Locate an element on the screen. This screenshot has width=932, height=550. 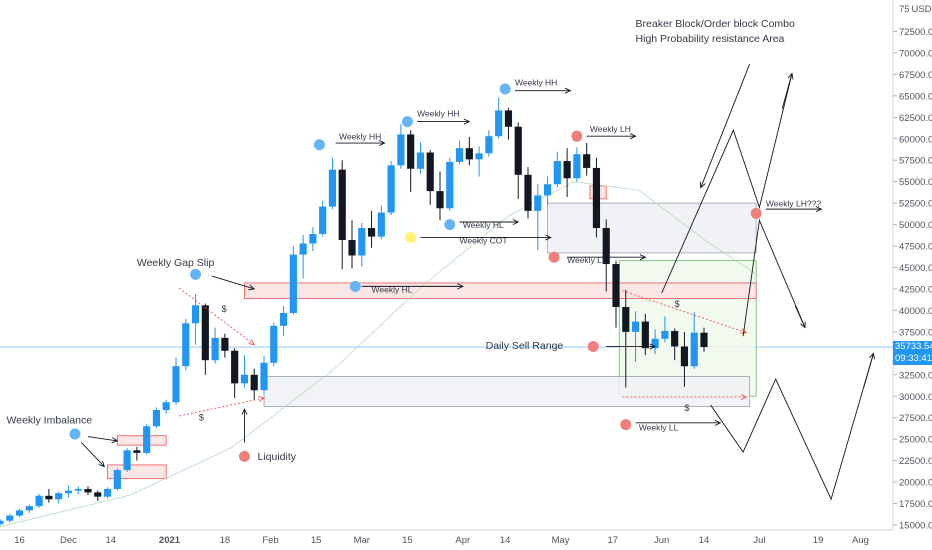
annotation-label: Liquidity is located at coordinates (276, 457).